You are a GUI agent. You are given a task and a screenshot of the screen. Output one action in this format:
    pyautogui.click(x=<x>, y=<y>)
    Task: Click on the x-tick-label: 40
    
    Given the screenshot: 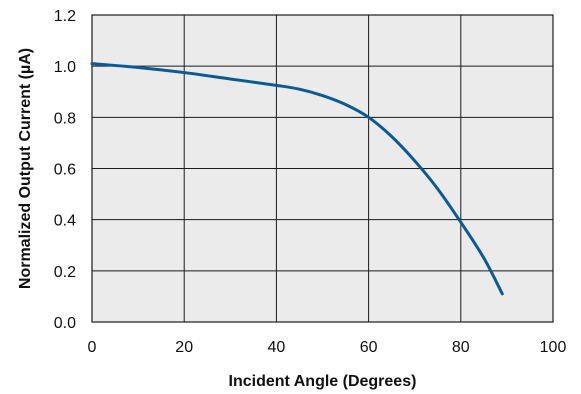 What is the action you would take?
    pyautogui.click(x=277, y=347)
    